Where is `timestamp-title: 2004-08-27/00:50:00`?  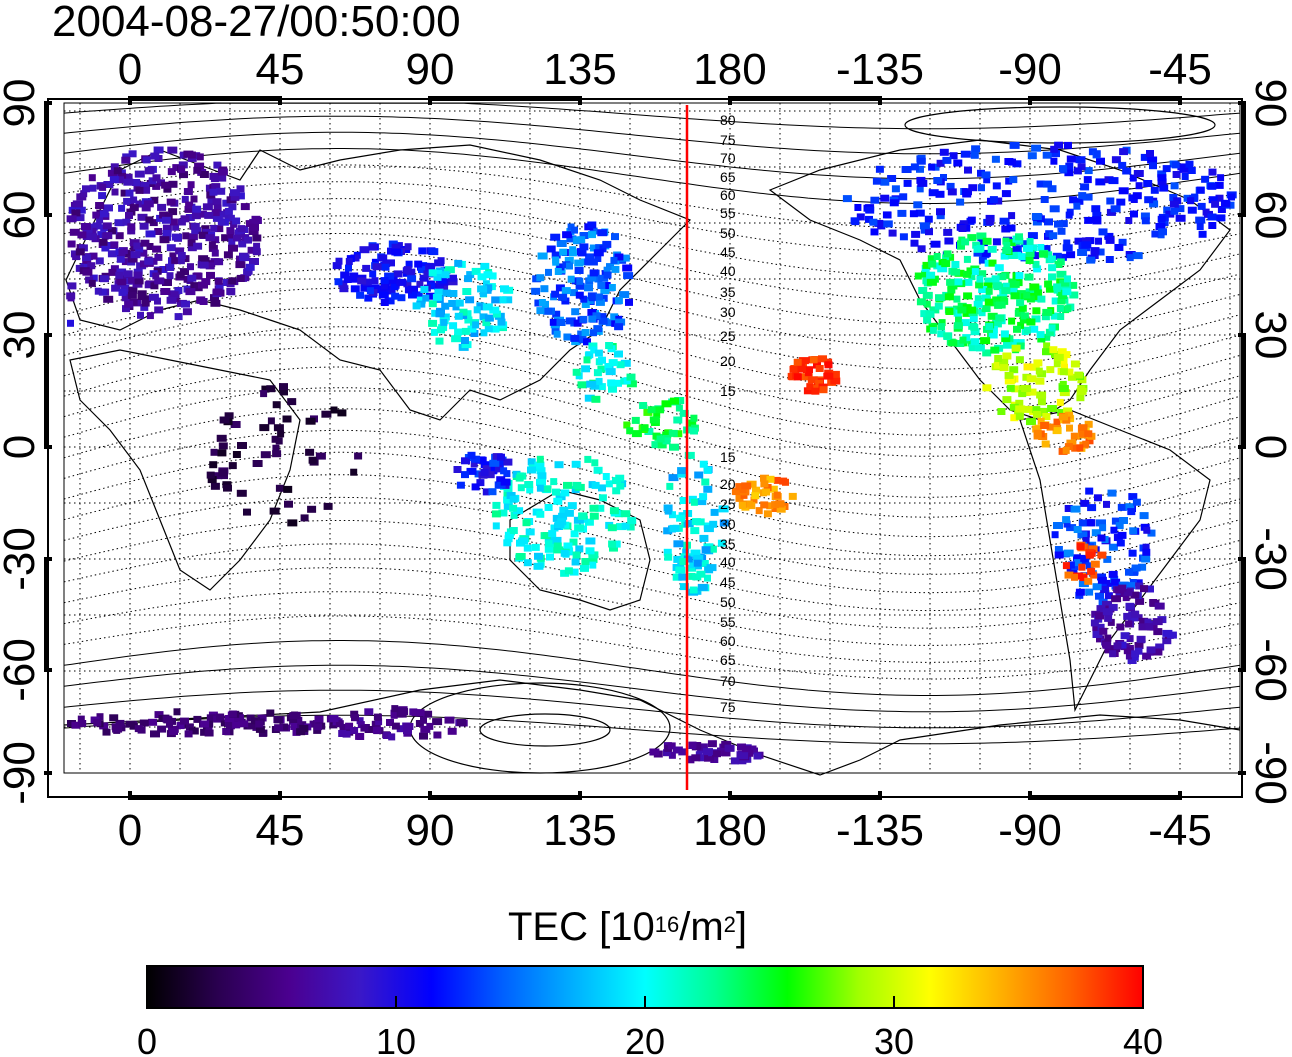
timestamp-title: 2004-08-27/00:50:00 is located at coordinates (256, 23).